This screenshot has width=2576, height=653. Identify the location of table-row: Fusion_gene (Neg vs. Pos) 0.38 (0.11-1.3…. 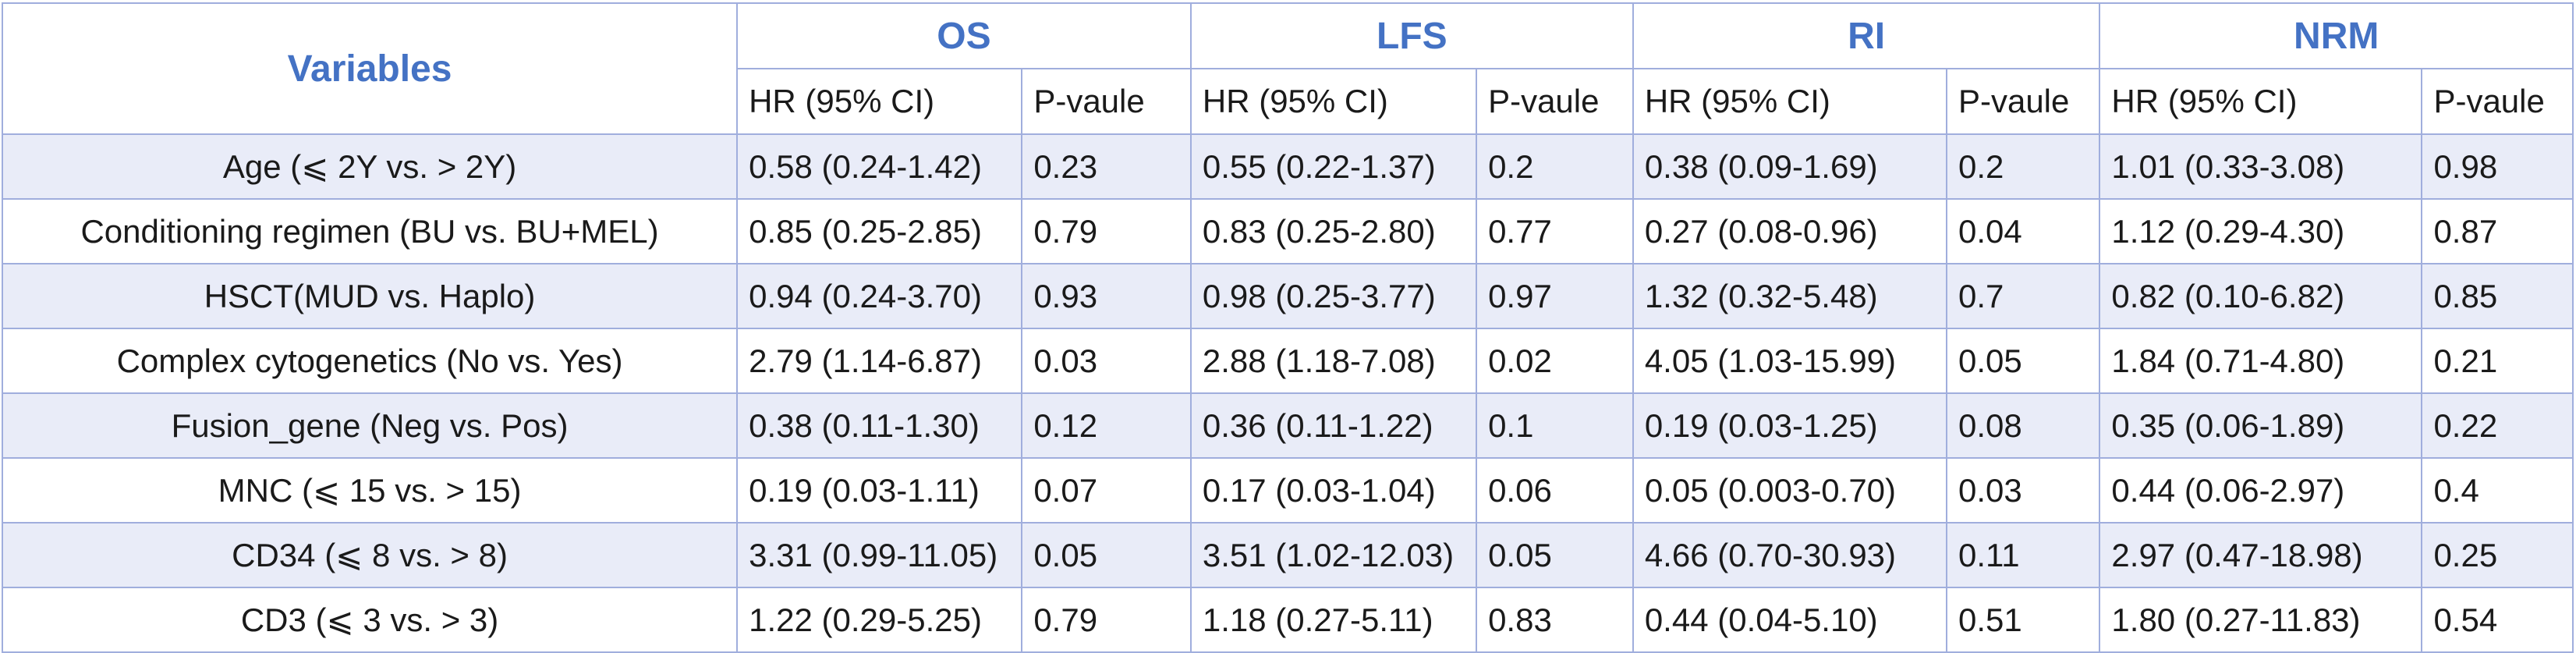
(1287, 425).